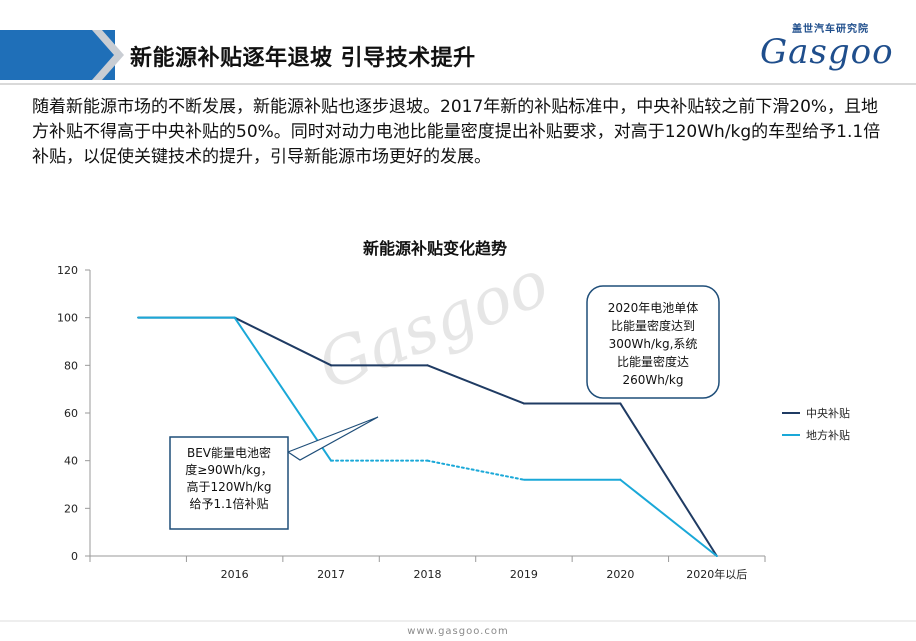 Image resolution: width=916 pixels, height=641 pixels. I want to click on legend-label: 地方补贴, so click(828, 435).